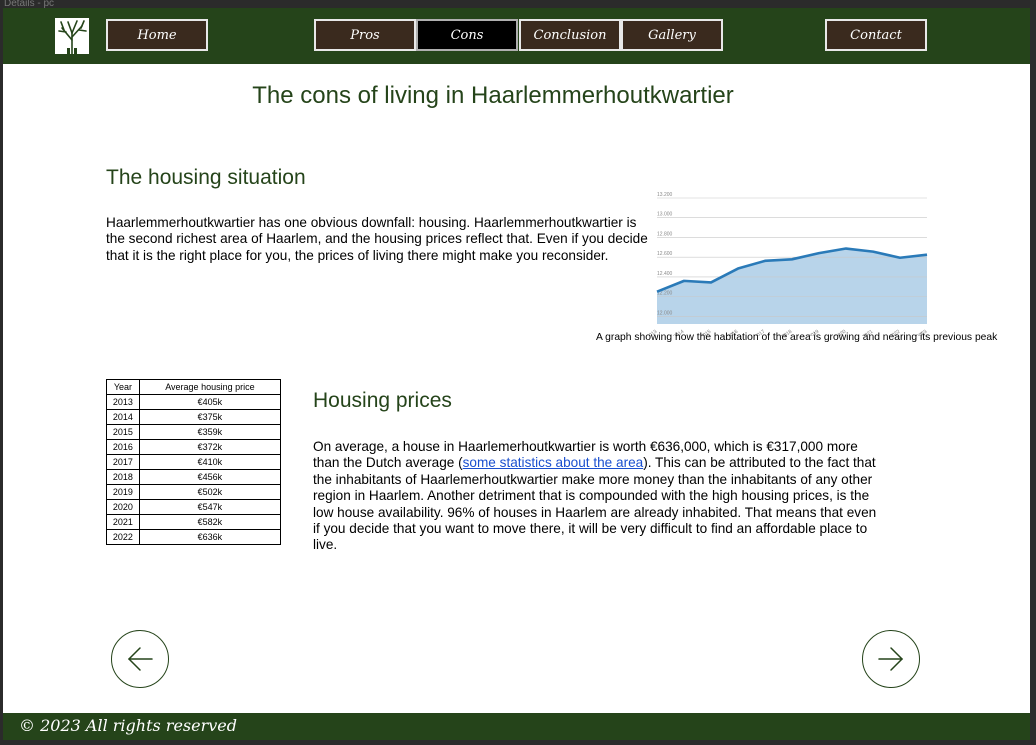 The width and height of the screenshot is (1036, 745). Describe the element at coordinates (72, 36) in the screenshot. I see `tree-logo-icon` at that location.